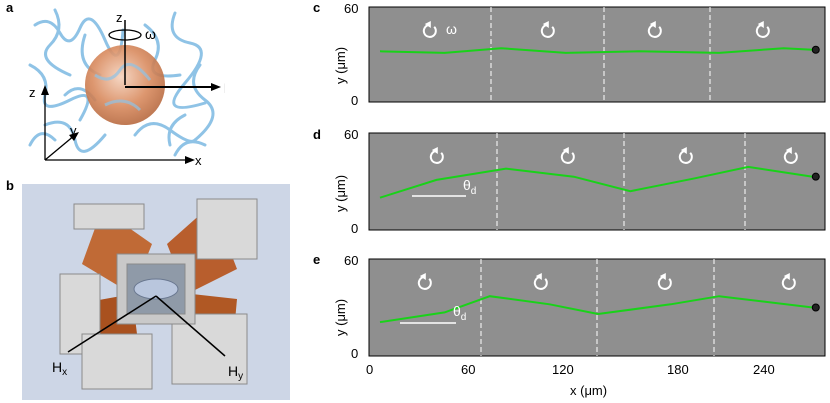  Describe the element at coordinates (59, 368) in the screenshot. I see `hx-label: Hx` at that location.